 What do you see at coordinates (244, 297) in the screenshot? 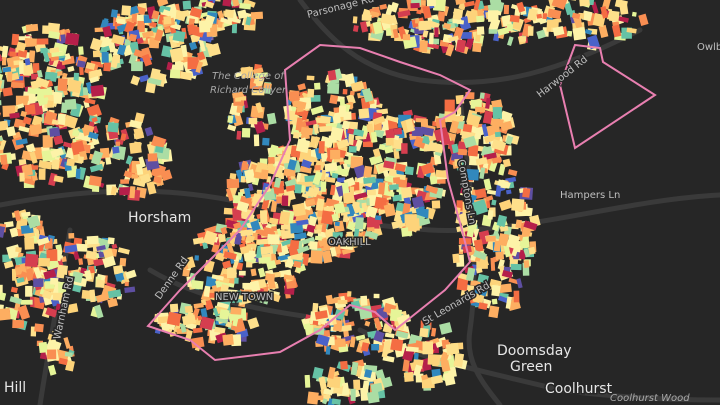
I see `district-label: NEW TOWN` at bounding box center [244, 297].